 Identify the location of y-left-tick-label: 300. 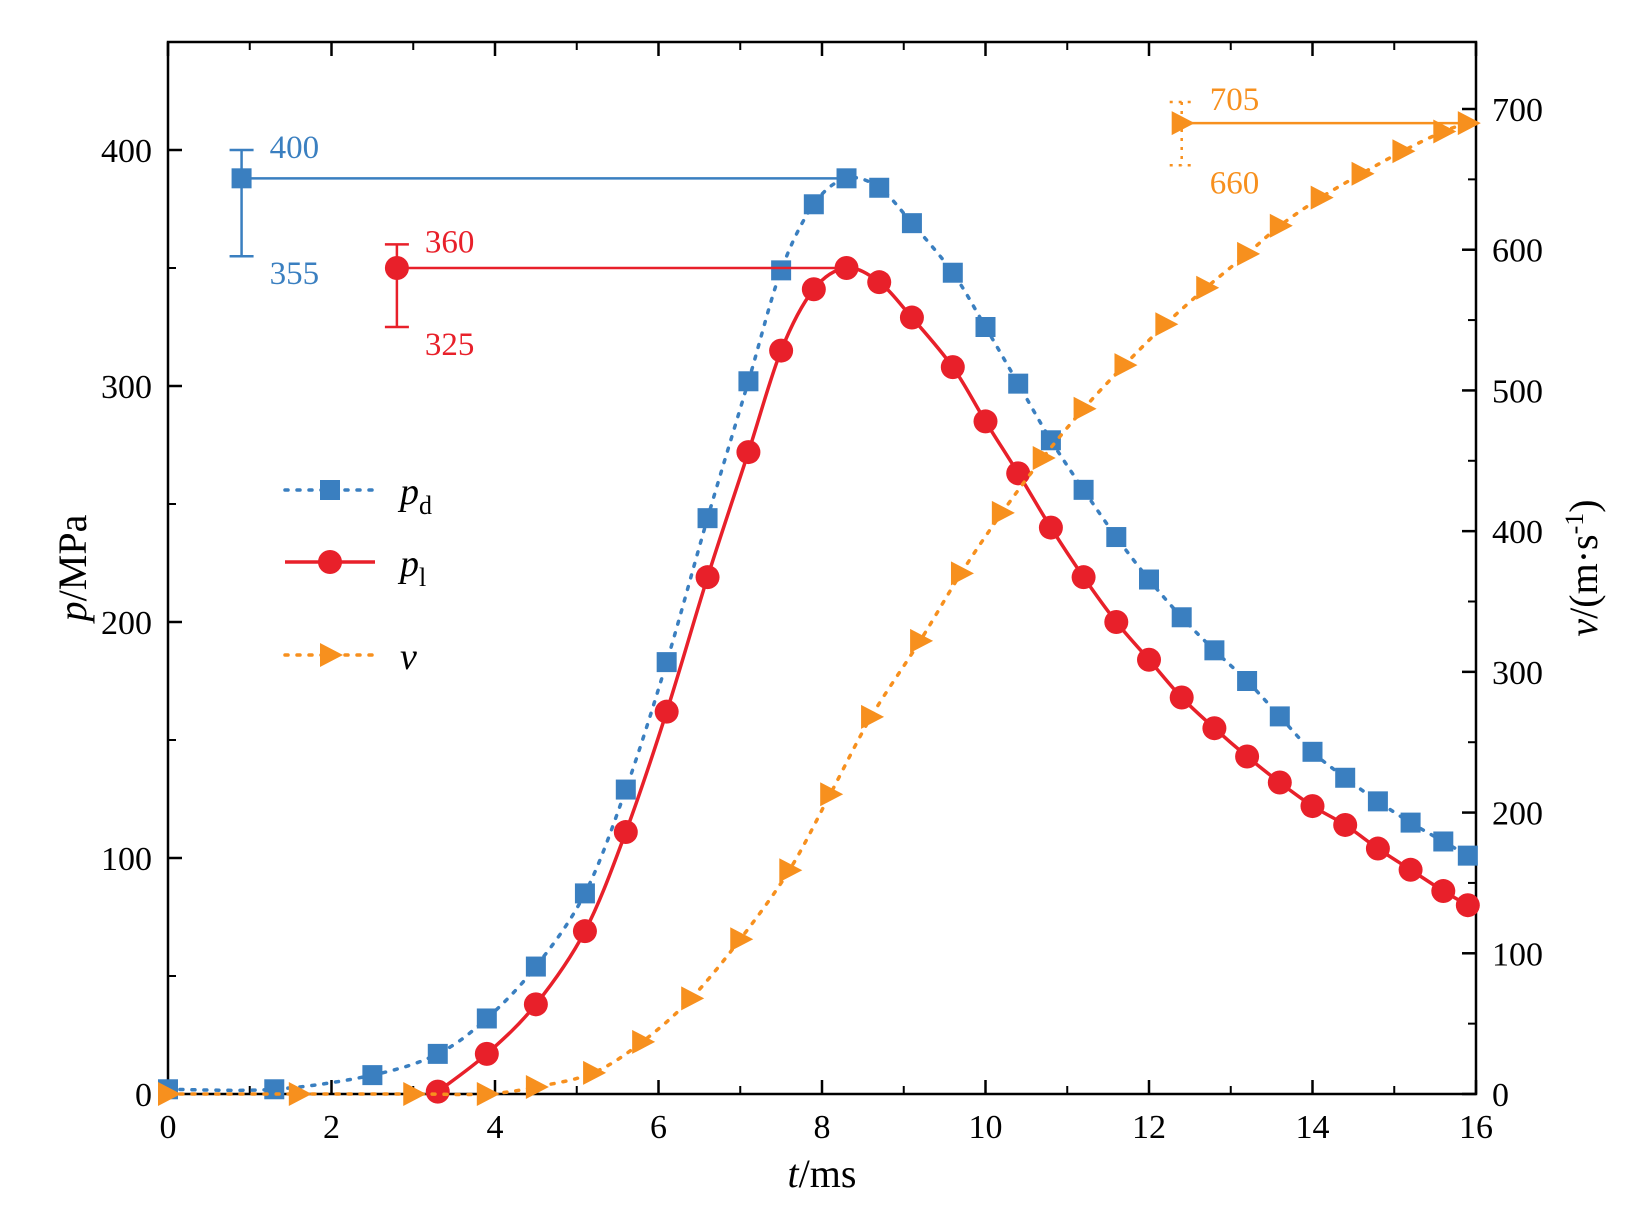
(126, 387).